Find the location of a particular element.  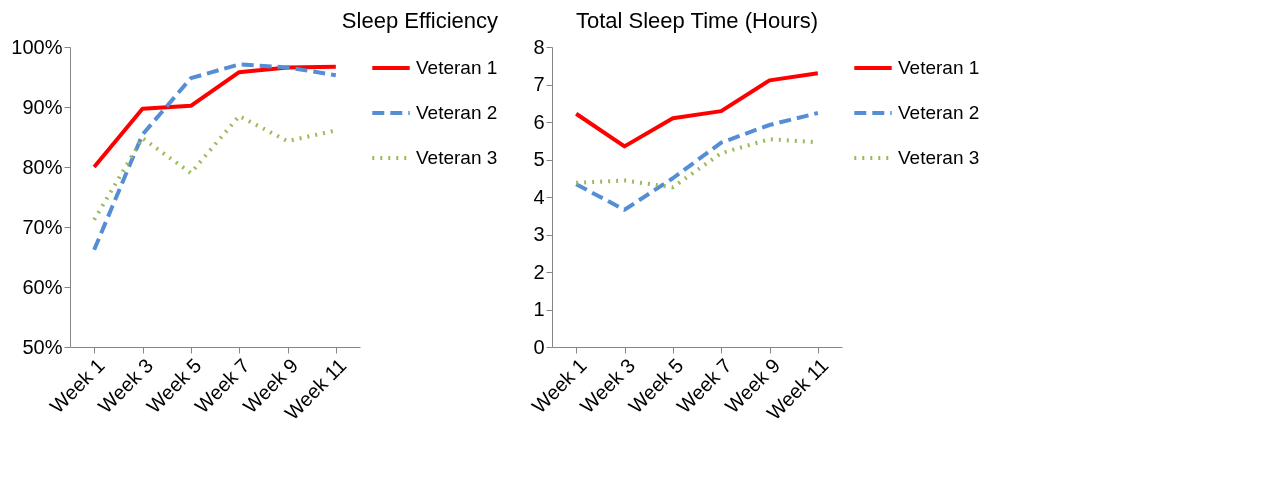

chart-title: Total Sleep Time (Hours) is located at coordinates (697, 20).